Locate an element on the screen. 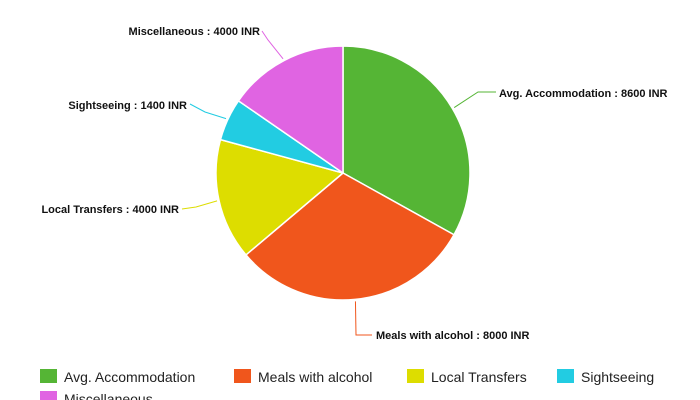 The image size is (700, 400). connector-sightseeing is located at coordinates (208, 111).